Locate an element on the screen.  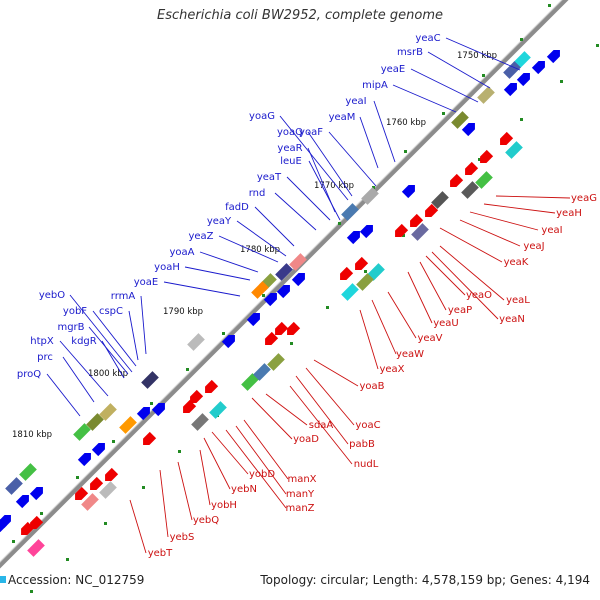
gene-label-forward: yeaM is located at coordinates (342, 117).